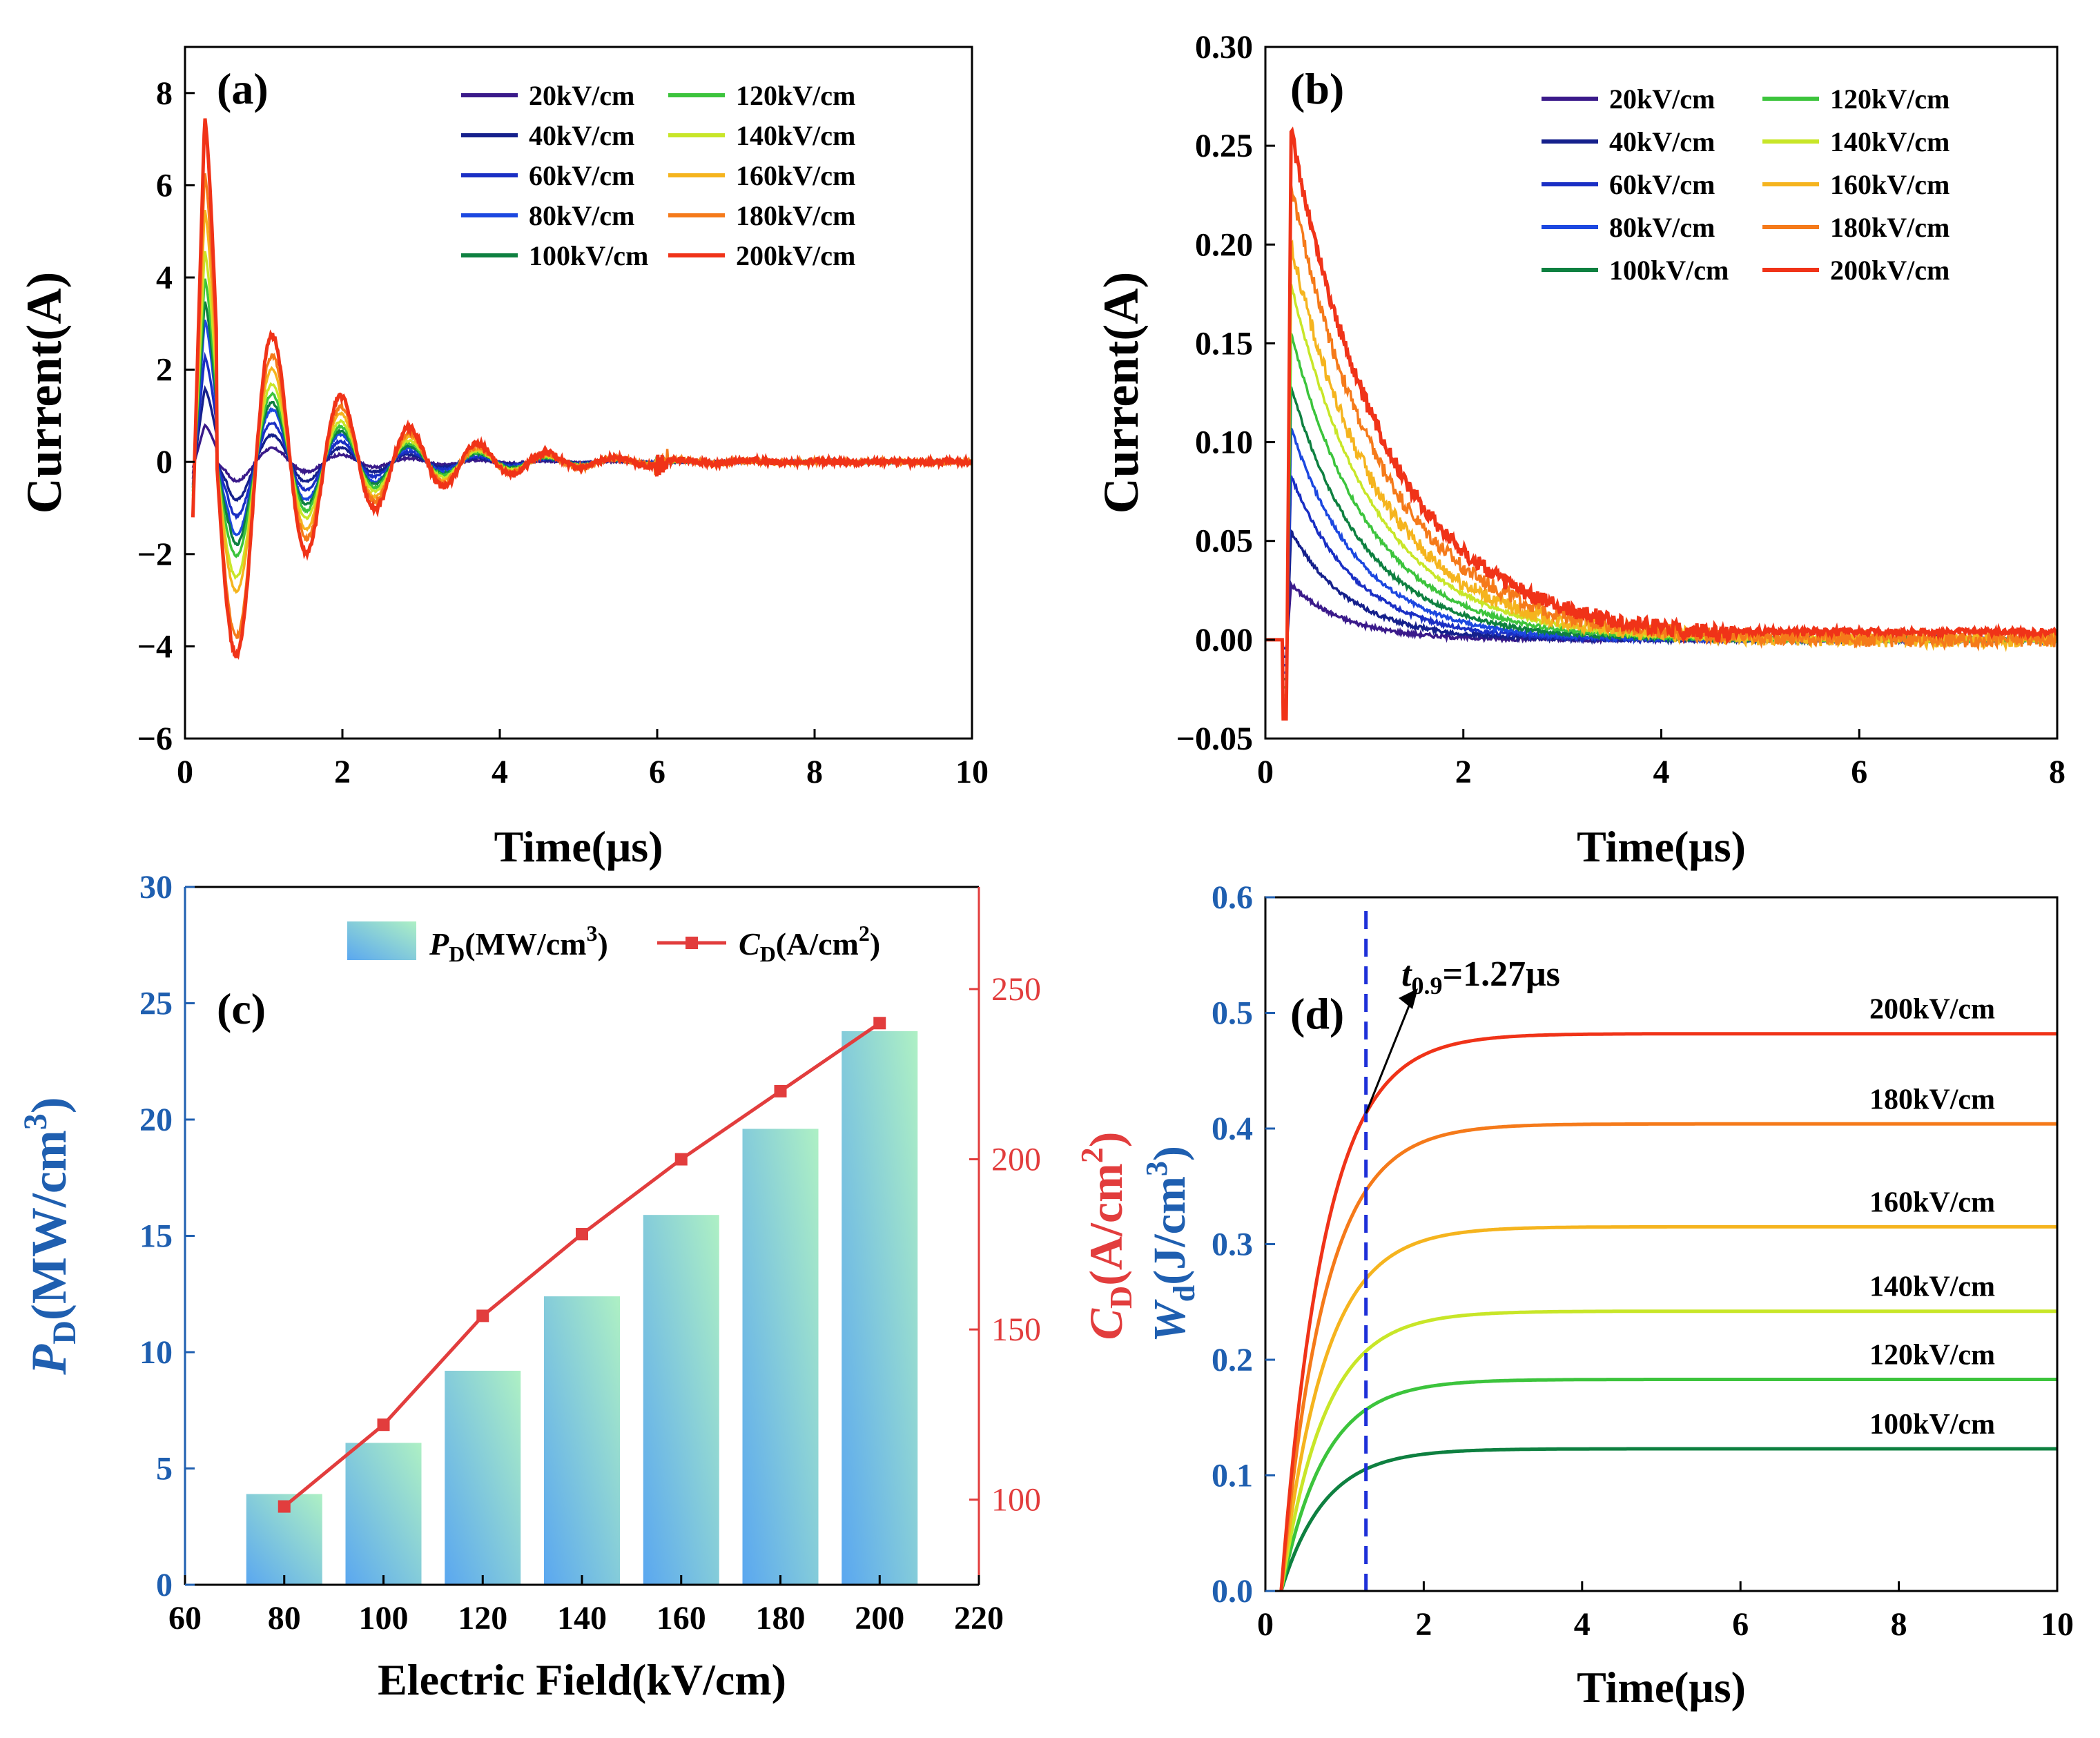 Image resolution: width=2100 pixels, height=1738 pixels. Describe the element at coordinates (1016, 1500) in the screenshot. I see `y2-tick-label: 100` at that location.